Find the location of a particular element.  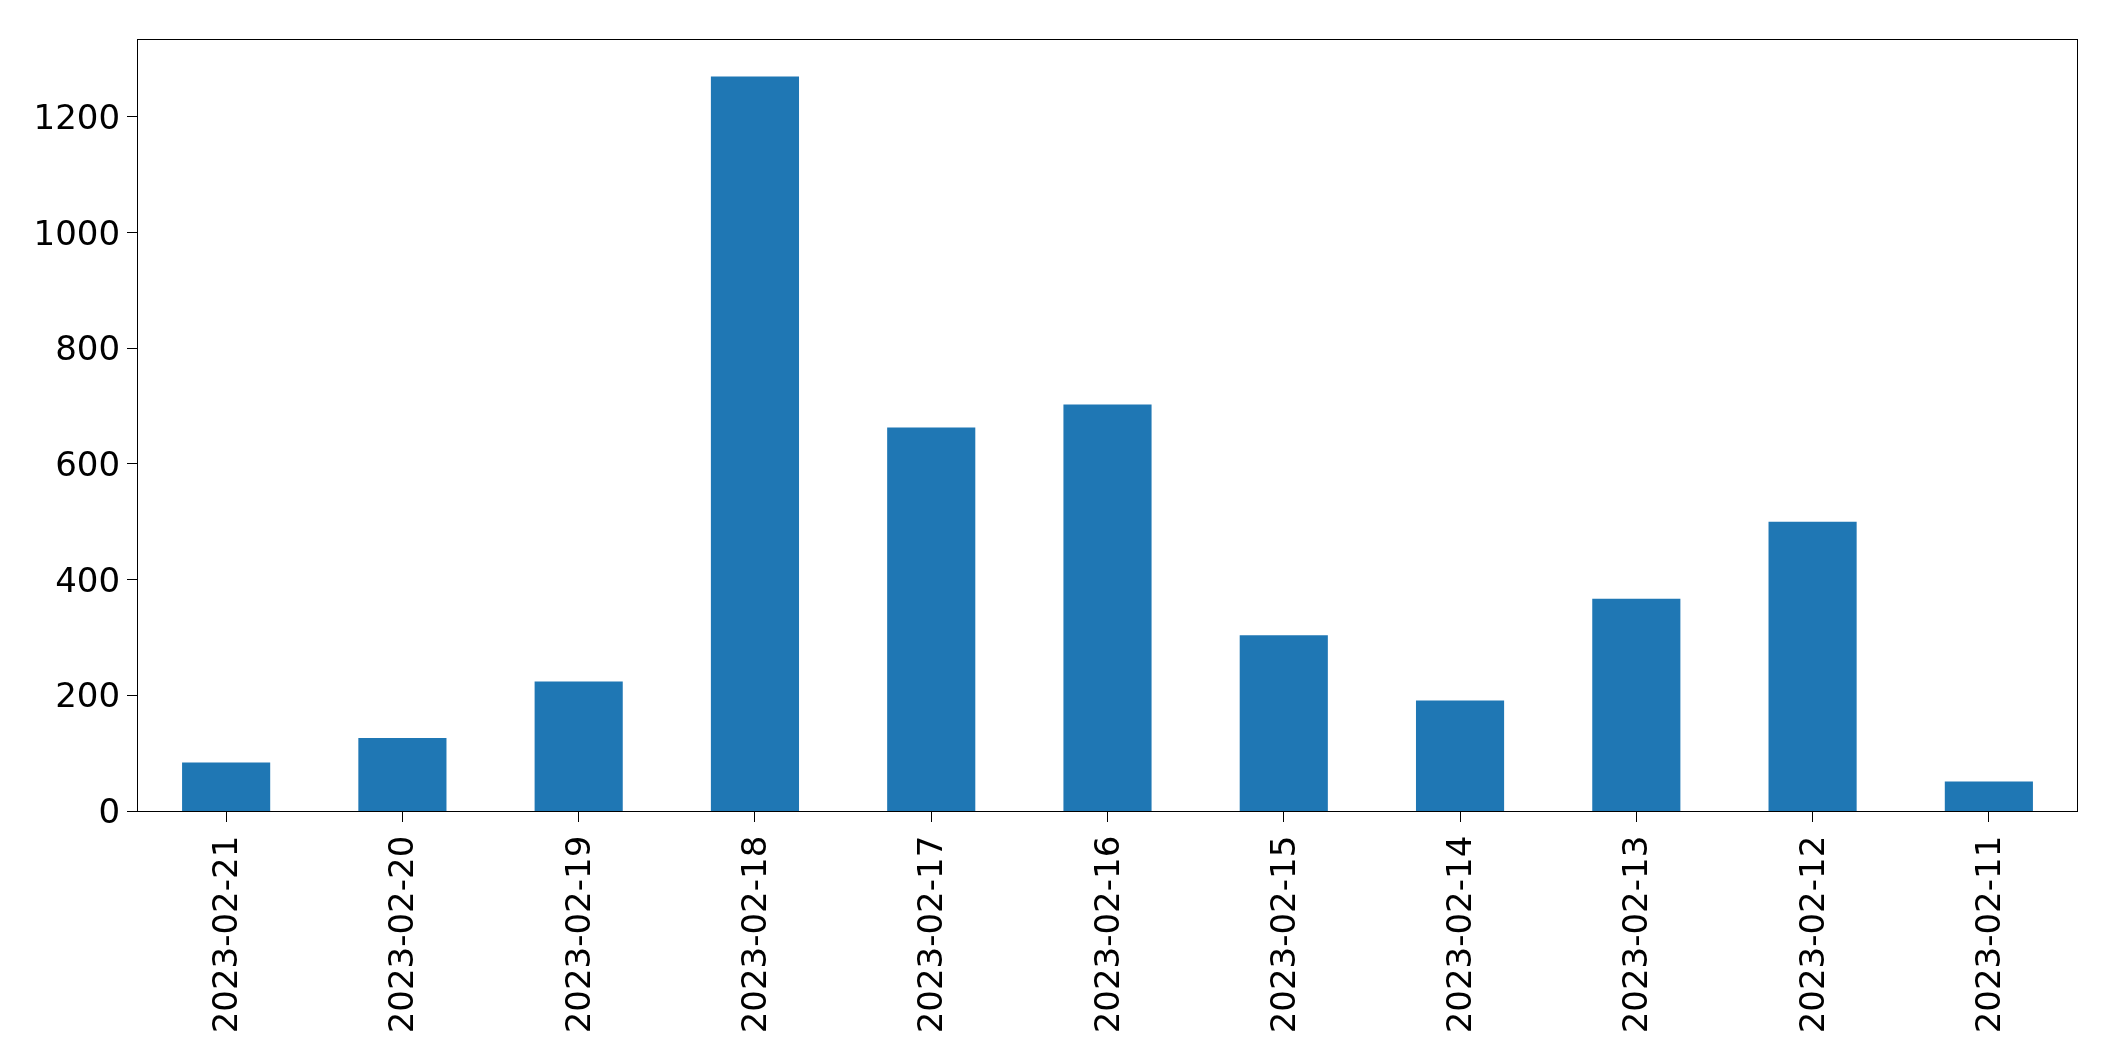

x-tick-label: 2023-02-17 is located at coordinates (930, 934).